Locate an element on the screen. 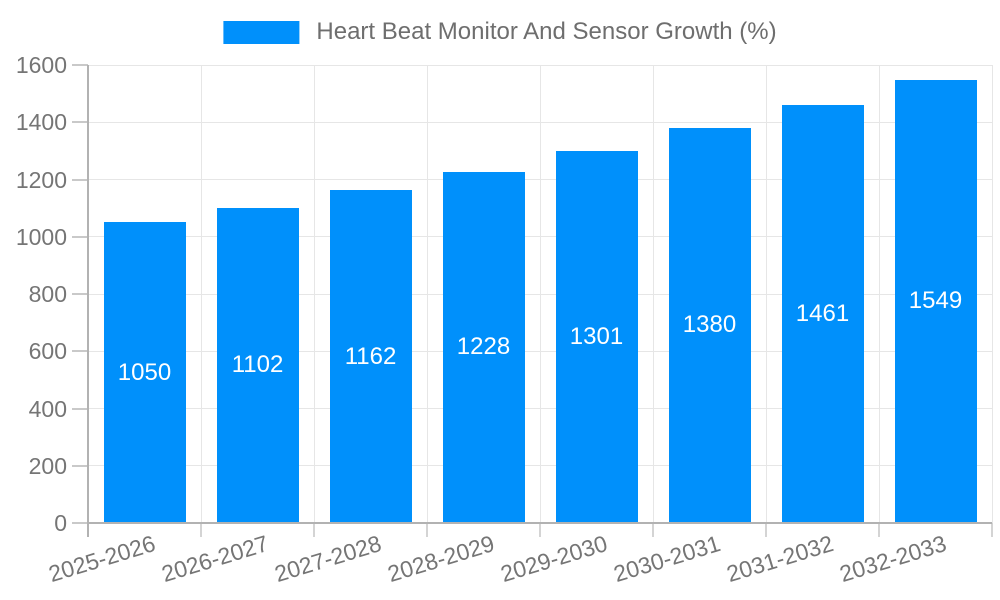  bar-2030-2031: 1380 is located at coordinates (709, 325).